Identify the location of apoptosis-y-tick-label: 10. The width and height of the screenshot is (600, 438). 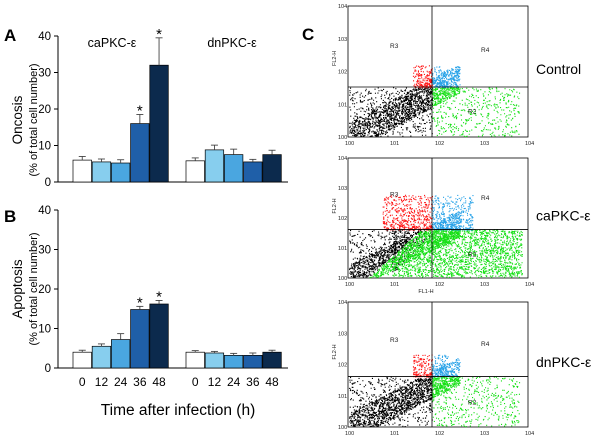
(44, 330).